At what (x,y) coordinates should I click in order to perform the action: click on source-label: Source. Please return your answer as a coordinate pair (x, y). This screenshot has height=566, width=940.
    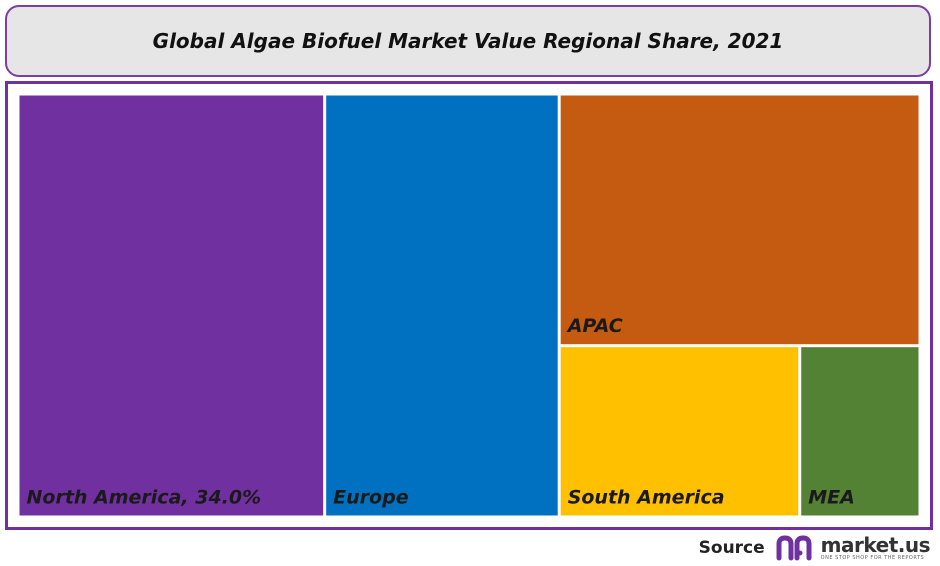
    Looking at the image, I should click on (731, 548).